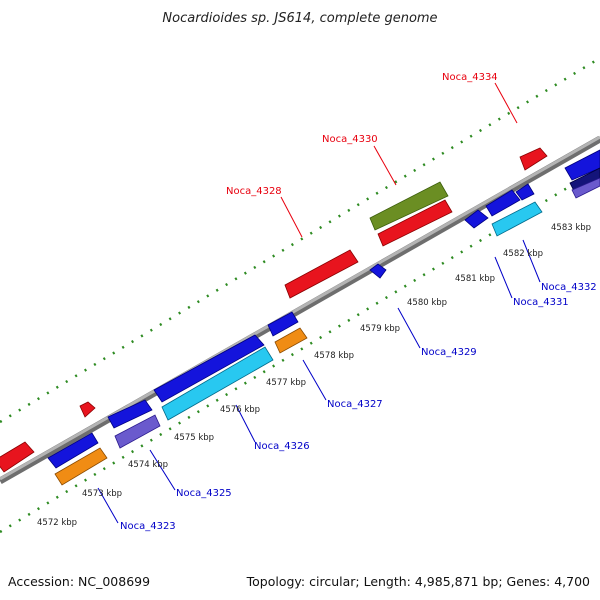 Image resolution: width=600 pixels, height=600 pixels. Describe the element at coordinates (204, 493) in the screenshot. I see `gene-label-noca-4325: Noca_4325` at that location.